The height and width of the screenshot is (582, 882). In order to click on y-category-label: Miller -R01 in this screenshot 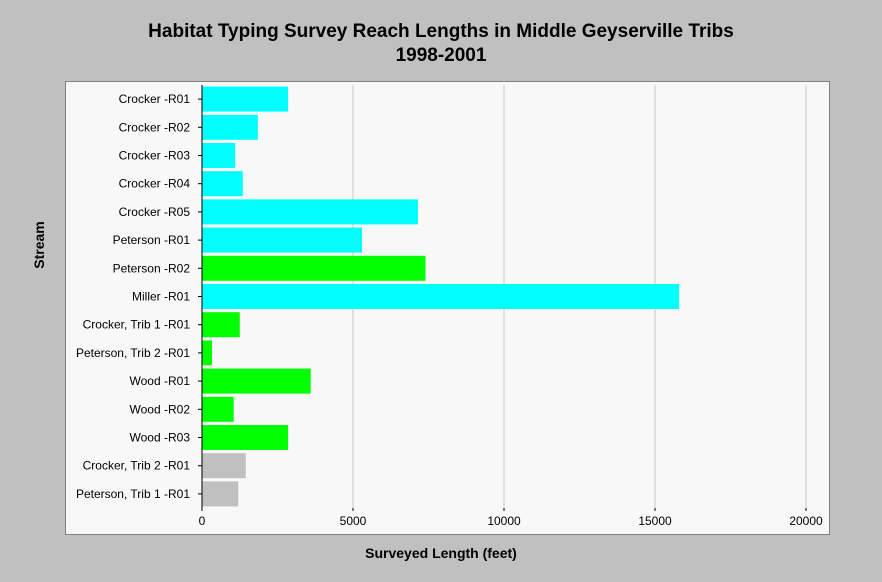, I will do `click(161, 297)`.